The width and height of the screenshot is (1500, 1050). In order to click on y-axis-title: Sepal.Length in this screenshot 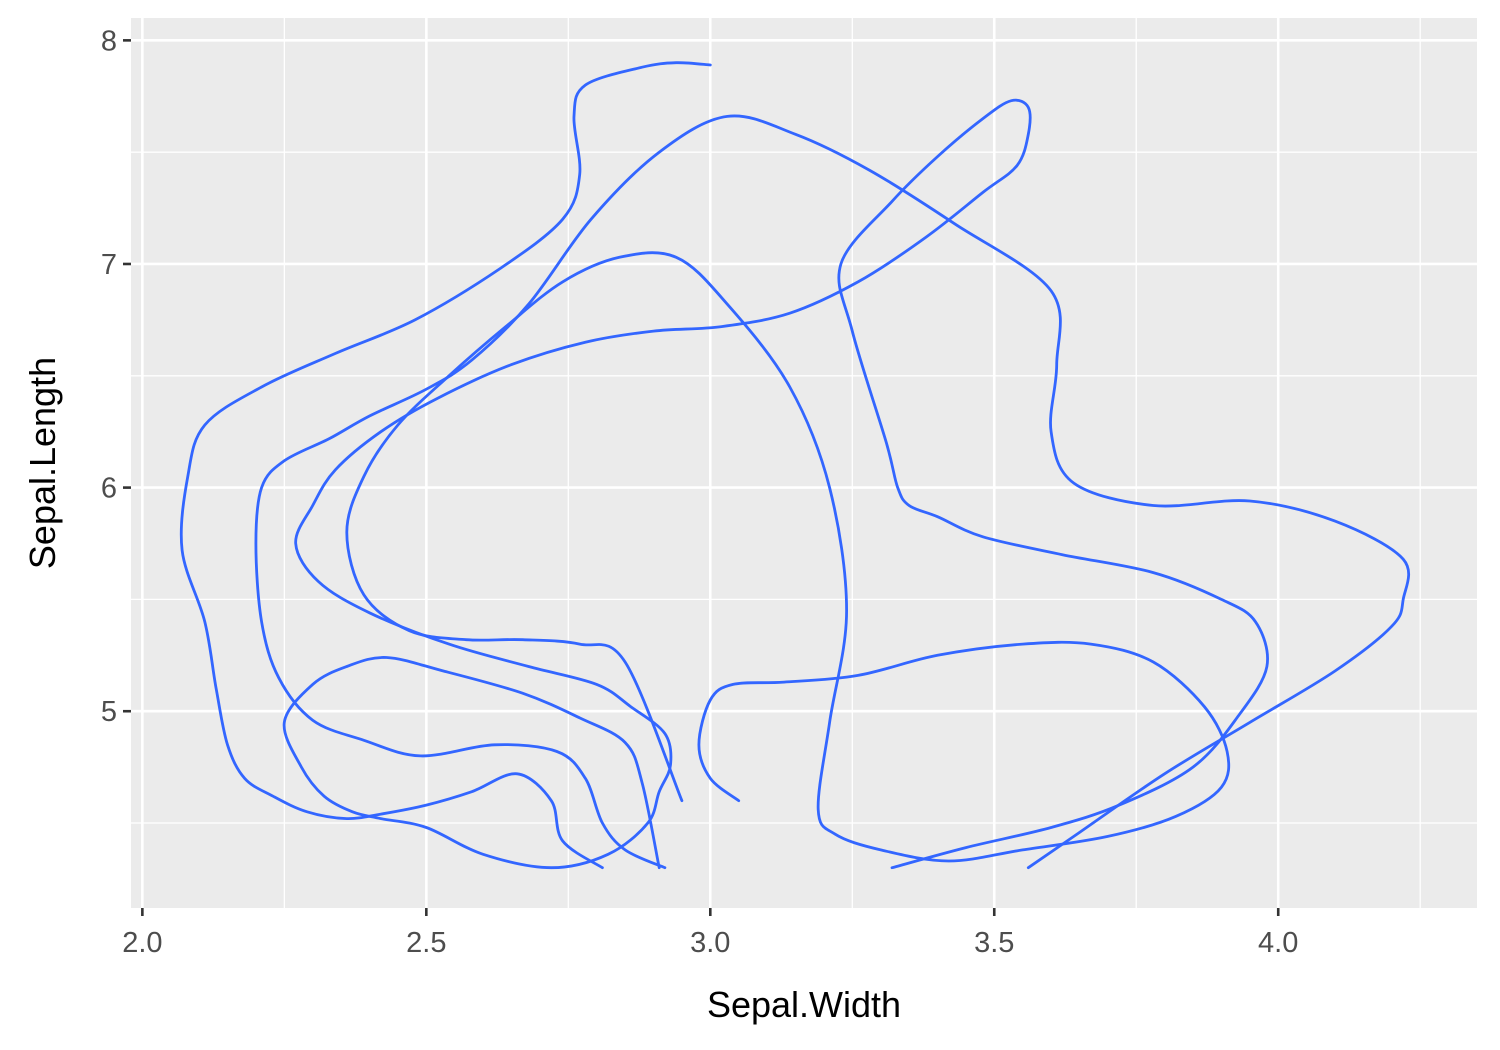, I will do `click(42, 463)`.